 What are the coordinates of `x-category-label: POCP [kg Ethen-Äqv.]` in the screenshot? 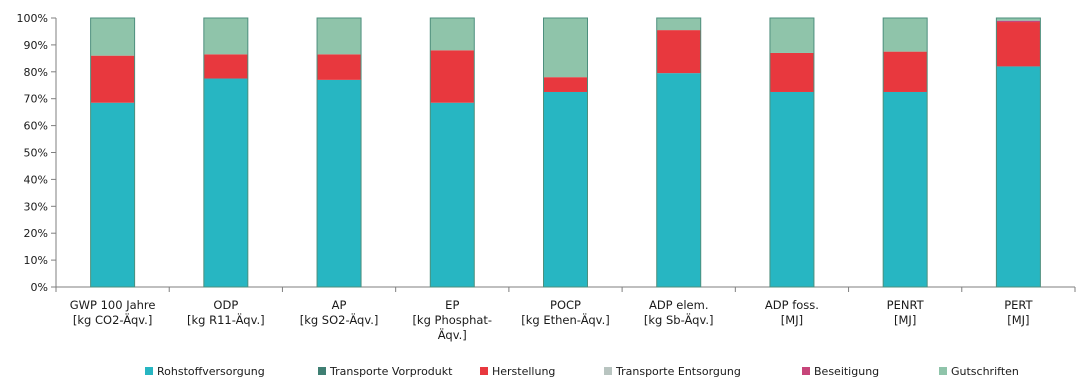 It's located at (565, 312).